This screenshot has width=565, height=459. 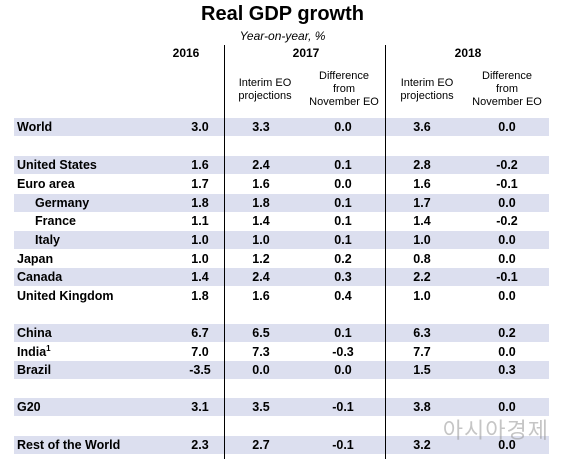 What do you see at coordinates (200, 127) in the screenshot?
I see `value-2016: 3.0` at bounding box center [200, 127].